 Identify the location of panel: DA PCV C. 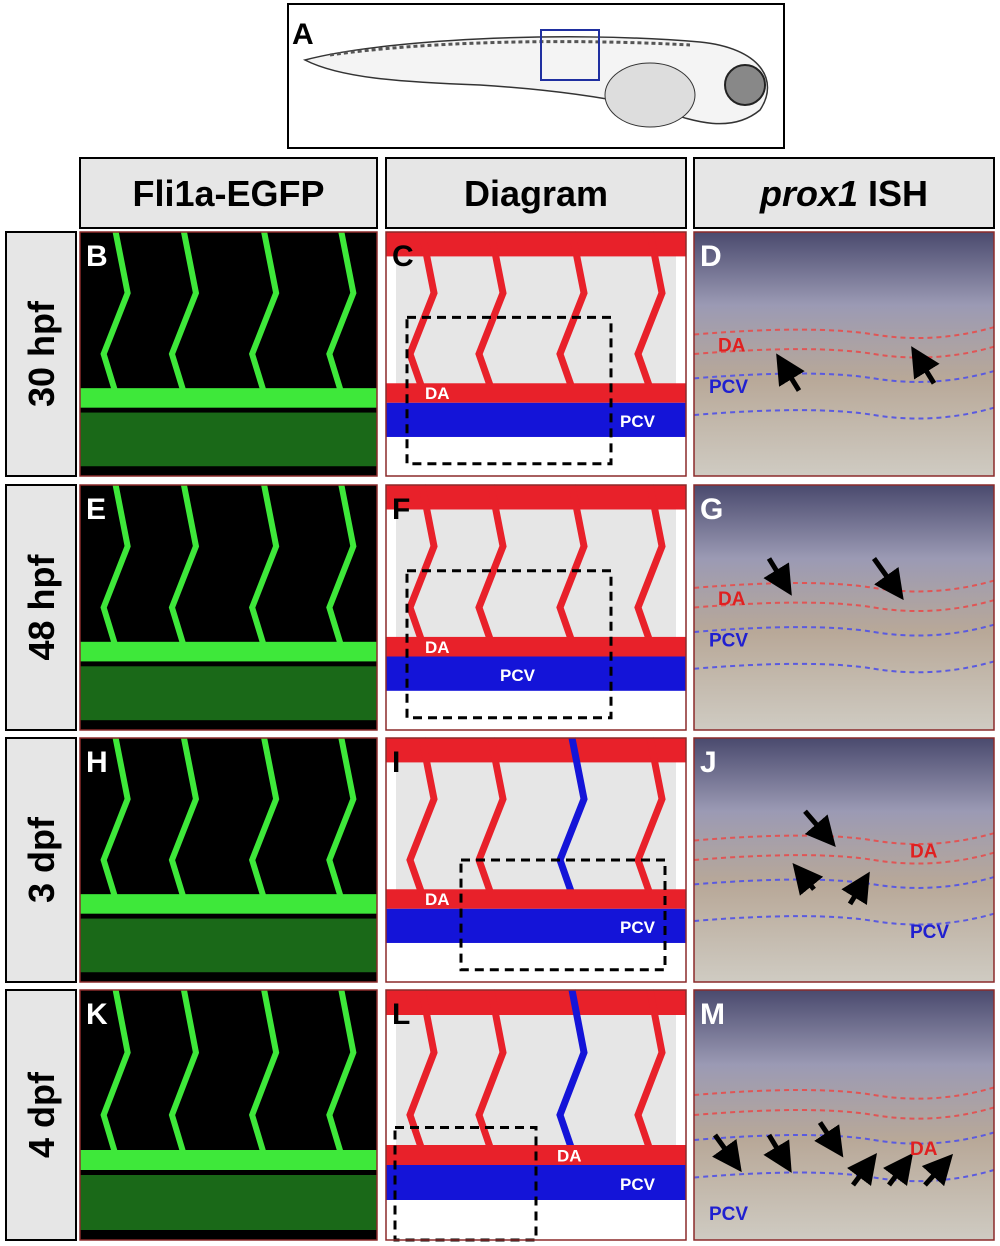
(536, 354).